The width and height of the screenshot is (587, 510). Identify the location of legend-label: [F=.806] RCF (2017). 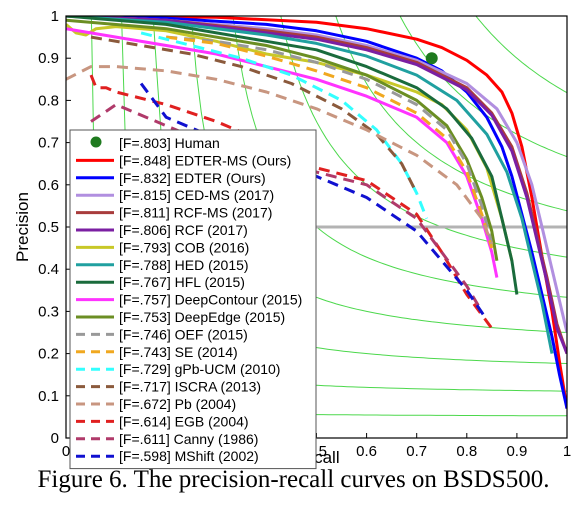
(183, 230).